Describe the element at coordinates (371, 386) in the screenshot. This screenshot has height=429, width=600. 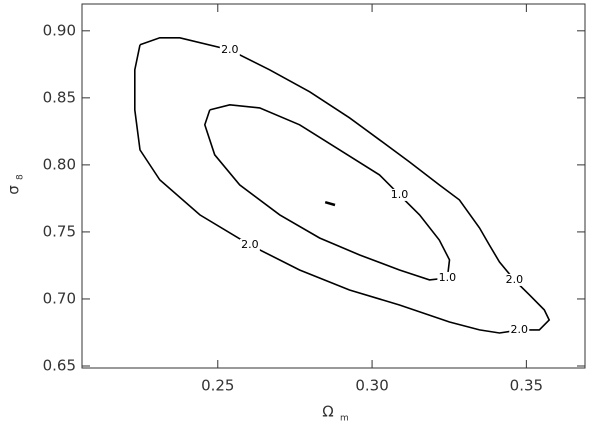
I see `x-tick-label: 0.30` at that location.